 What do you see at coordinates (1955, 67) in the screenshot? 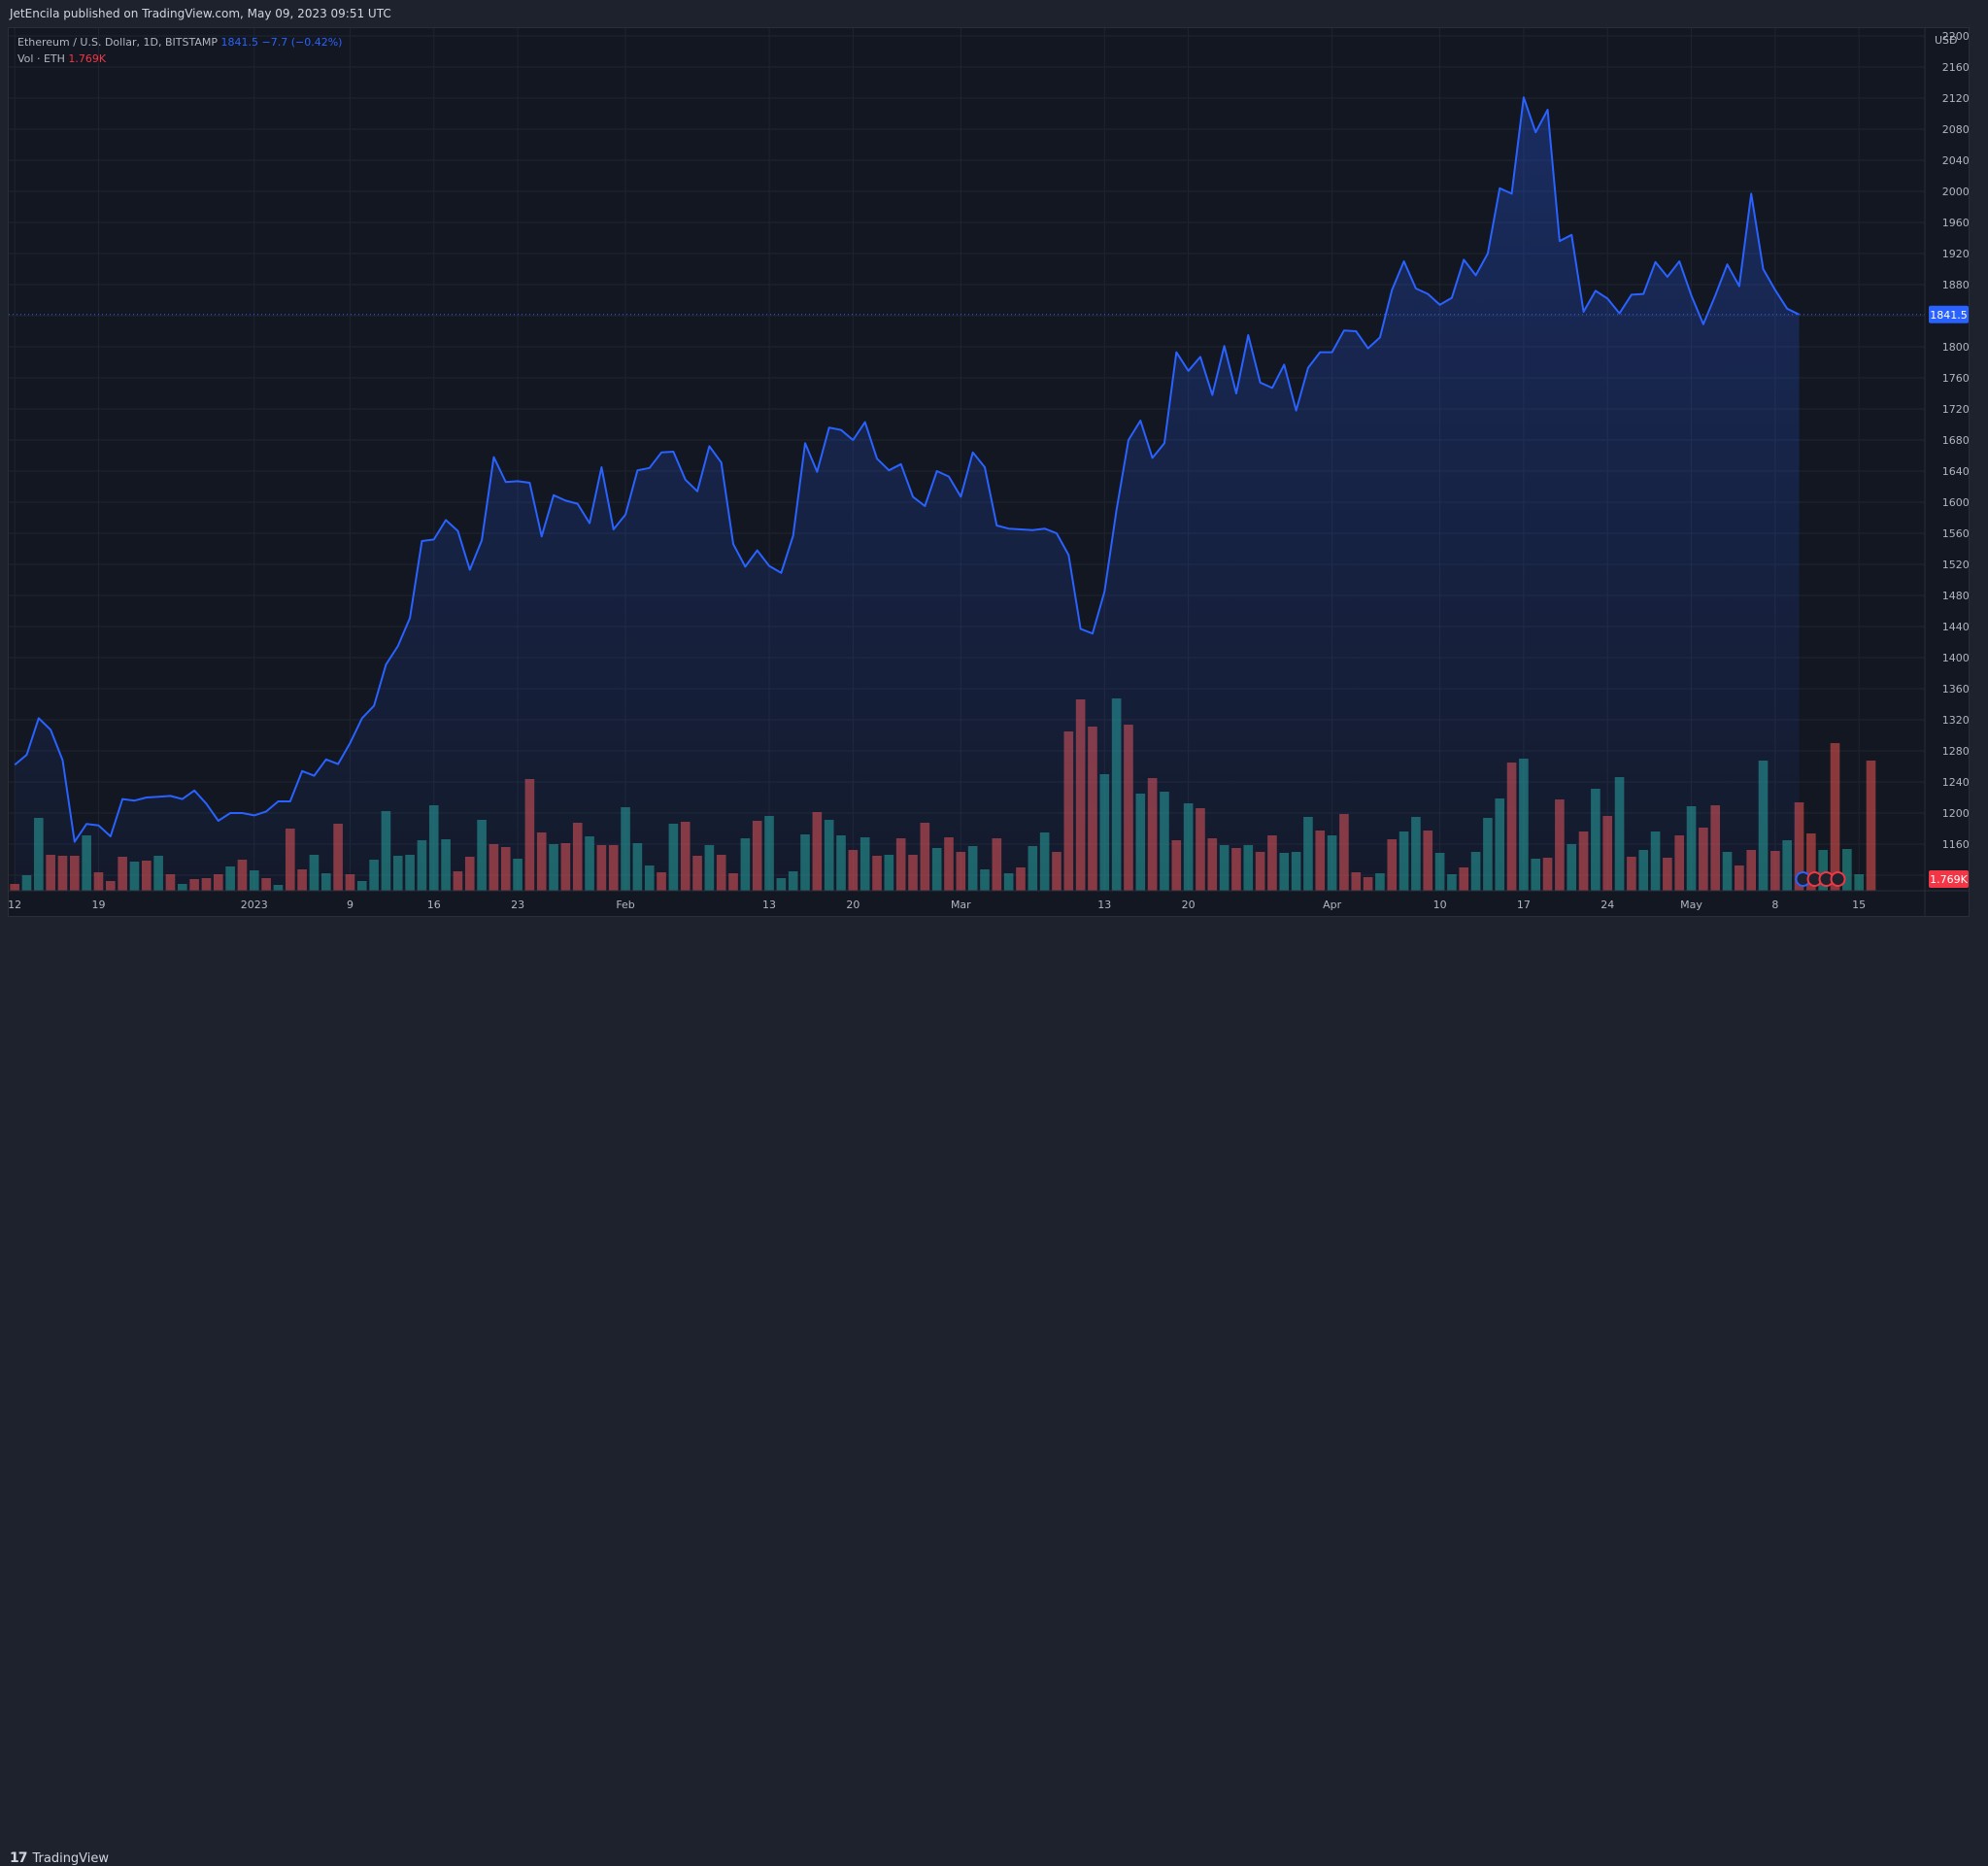
I see `y-tick-label: 2160.0` at bounding box center [1955, 67].